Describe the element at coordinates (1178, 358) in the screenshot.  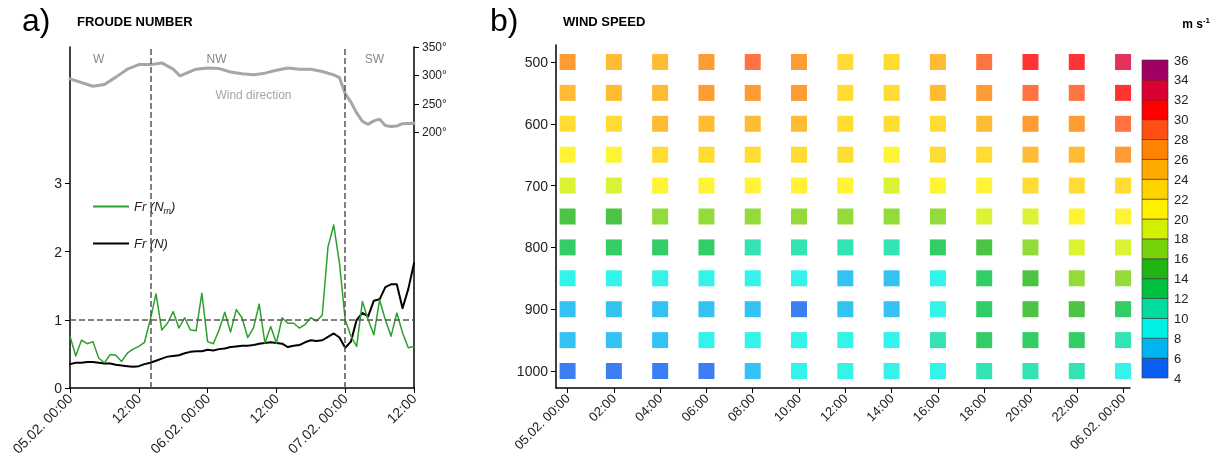
I see `color-bar-label: 6` at that location.